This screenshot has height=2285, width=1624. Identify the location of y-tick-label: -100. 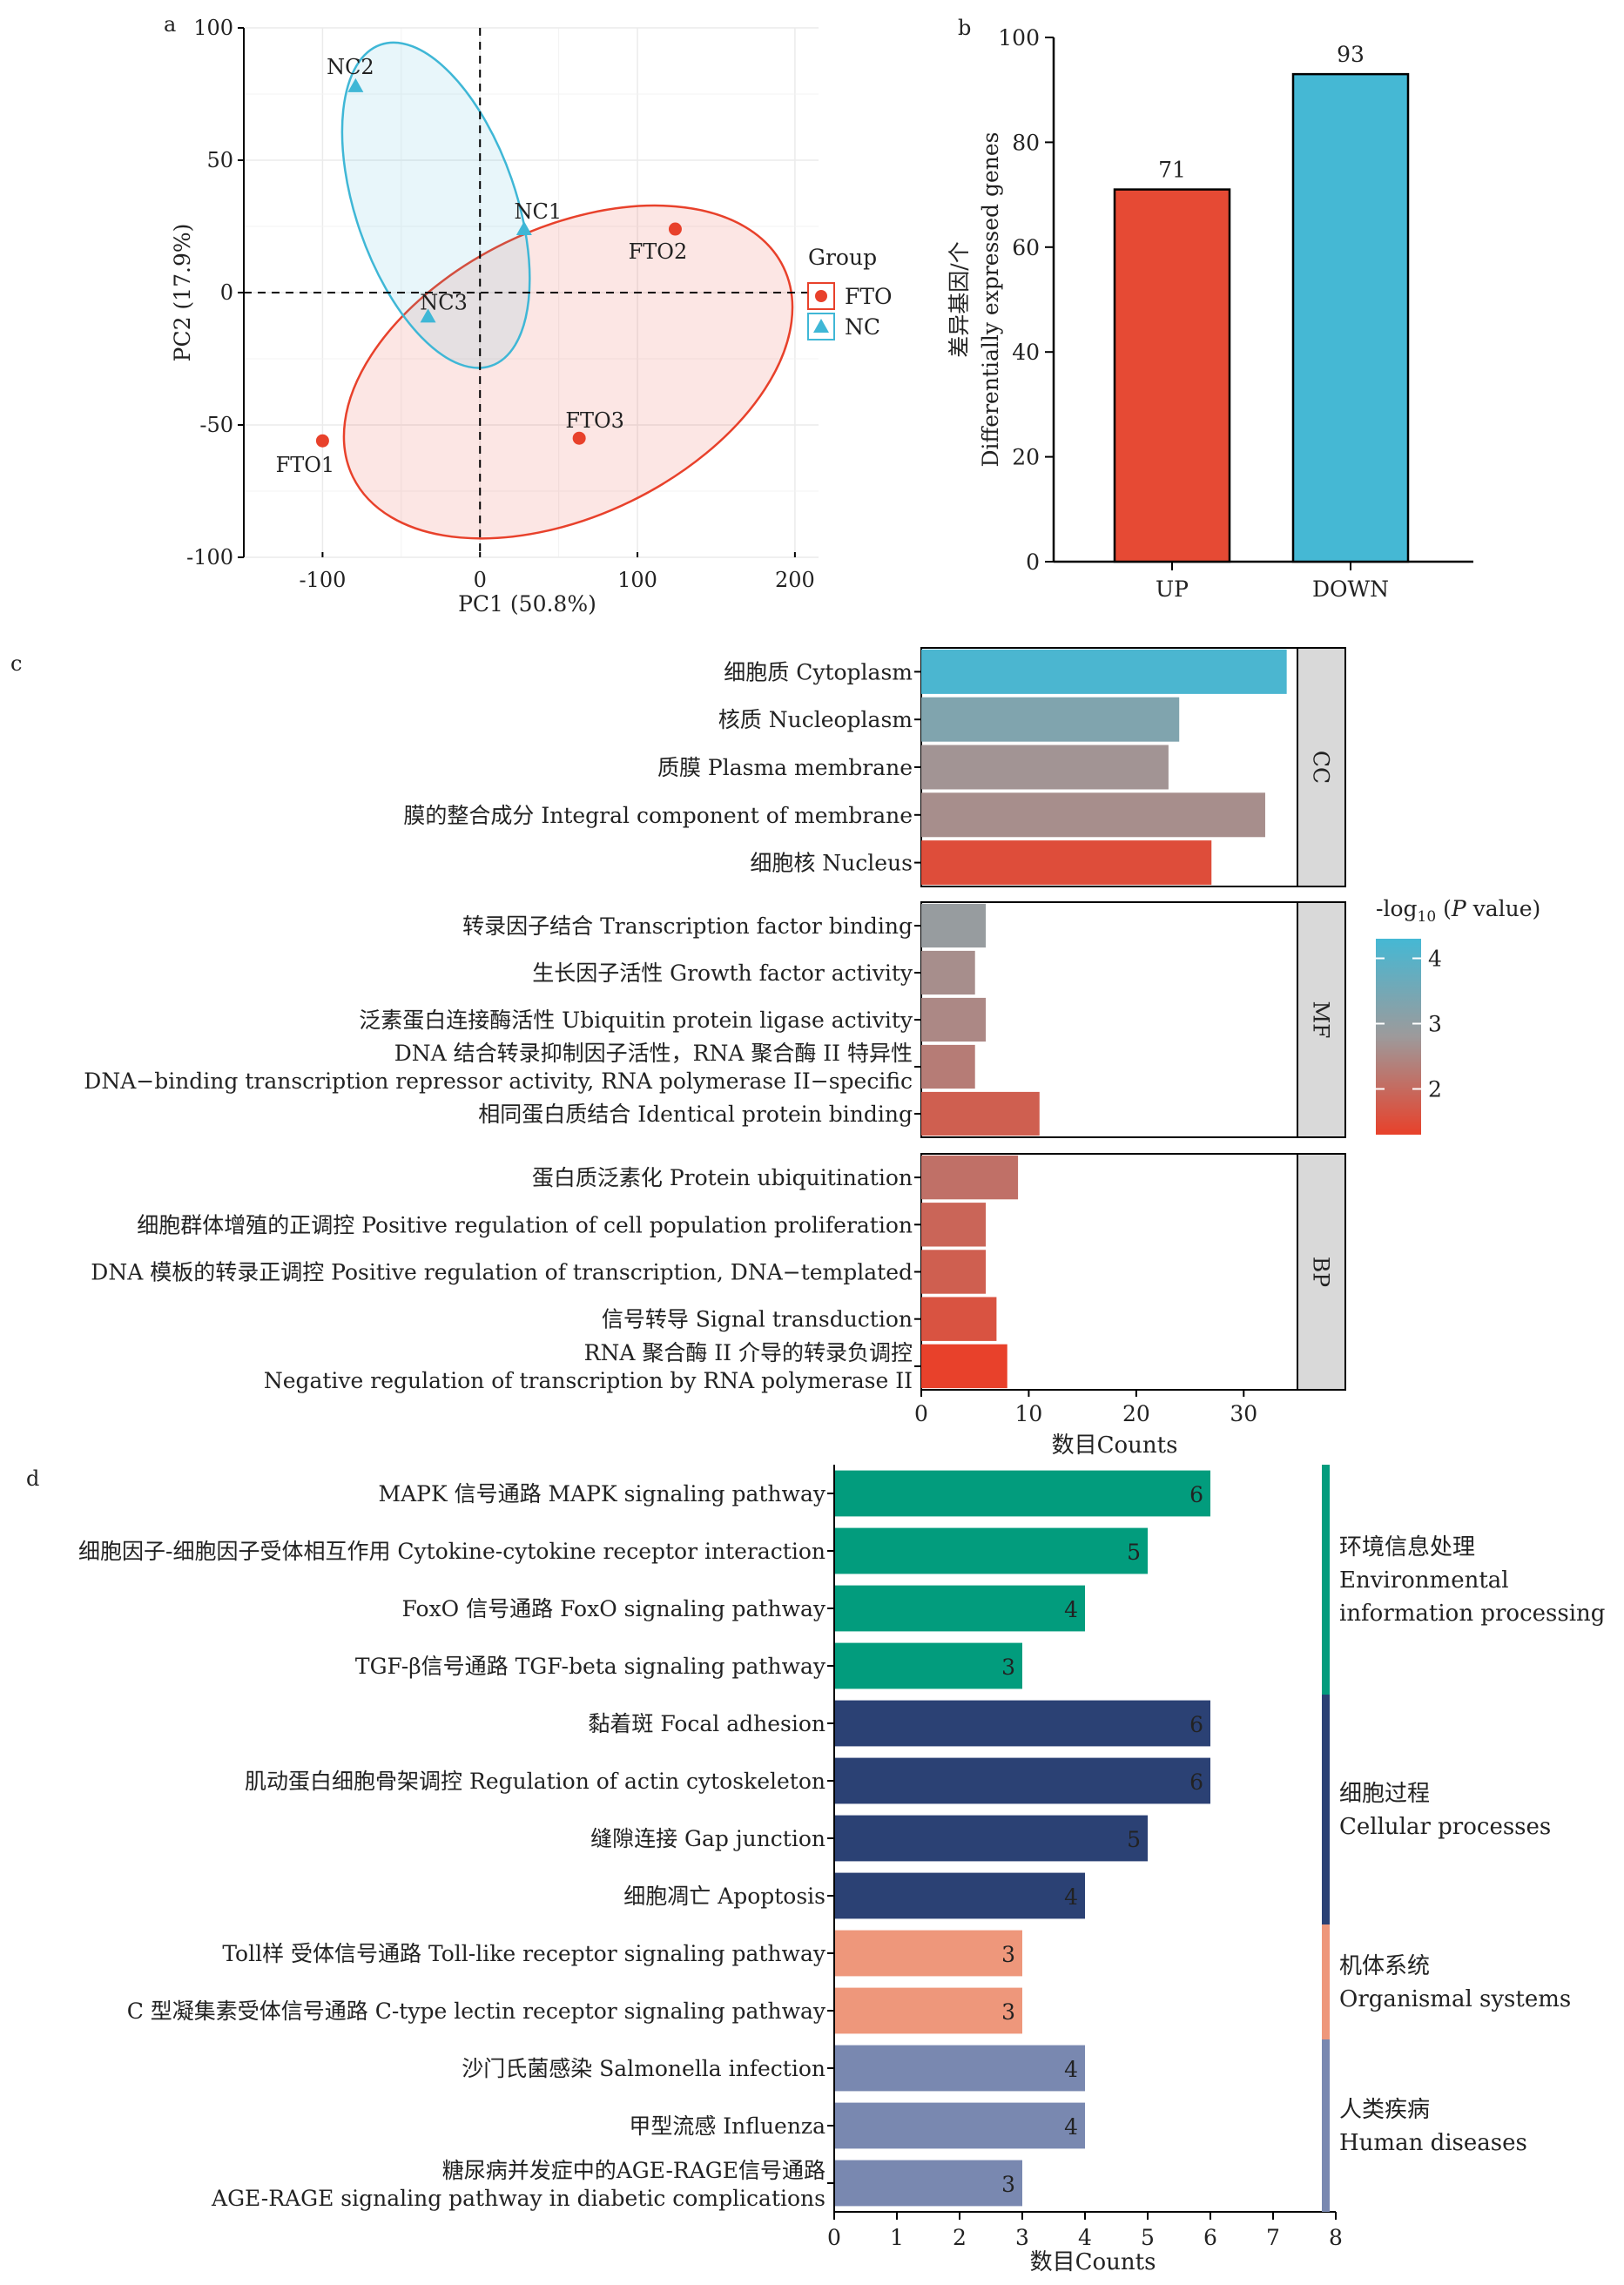
(210, 557).